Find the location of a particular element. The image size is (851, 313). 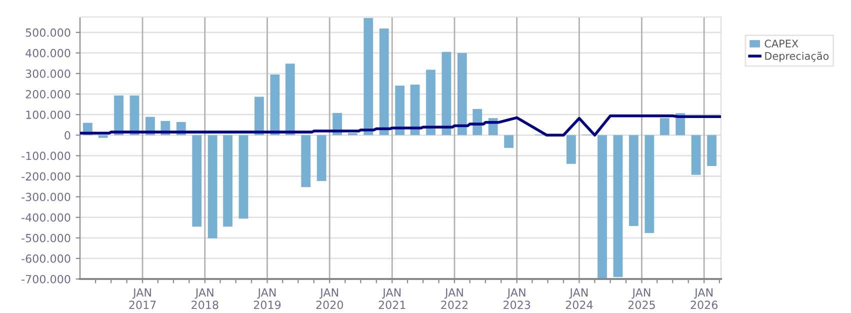

legend-label: Depreciação is located at coordinates (797, 57).